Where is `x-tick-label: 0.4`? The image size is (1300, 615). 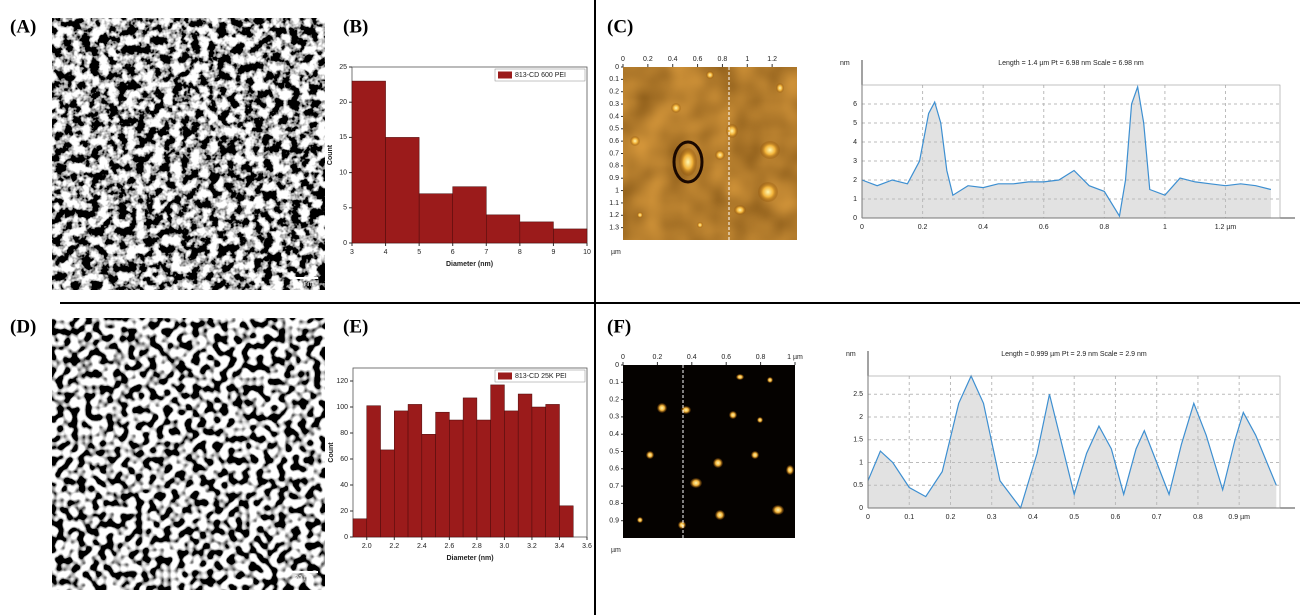 x-tick-label: 0.4 is located at coordinates (983, 227).